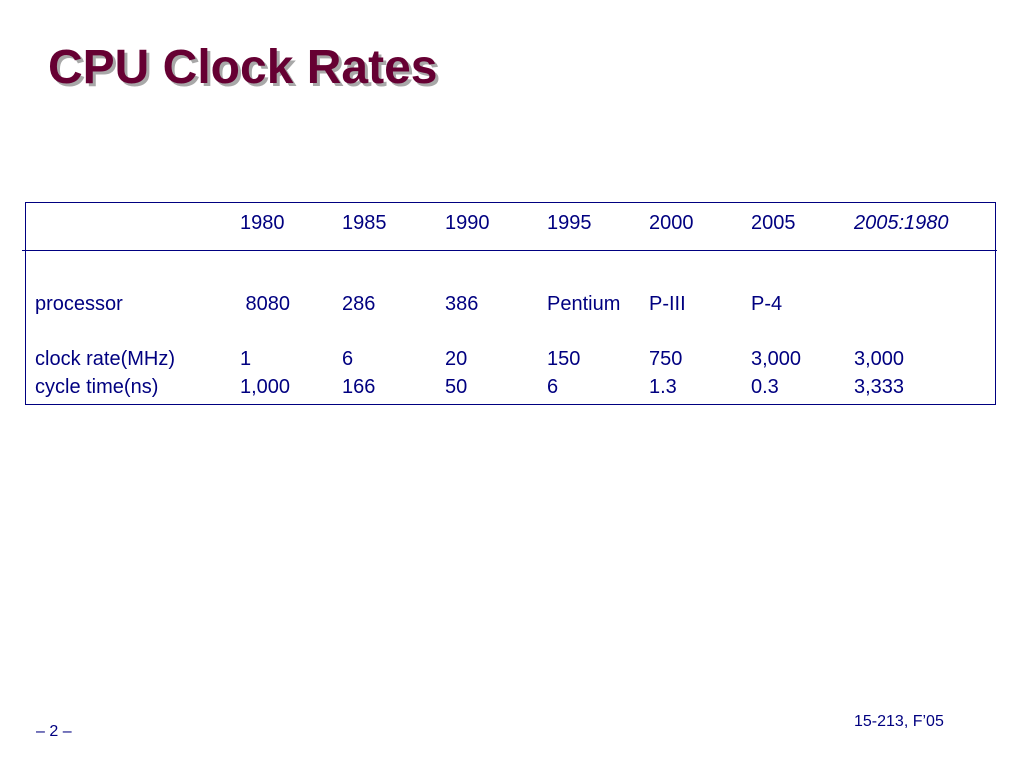  What do you see at coordinates (79, 304) in the screenshot?
I see `row-label-processor: processor` at bounding box center [79, 304].